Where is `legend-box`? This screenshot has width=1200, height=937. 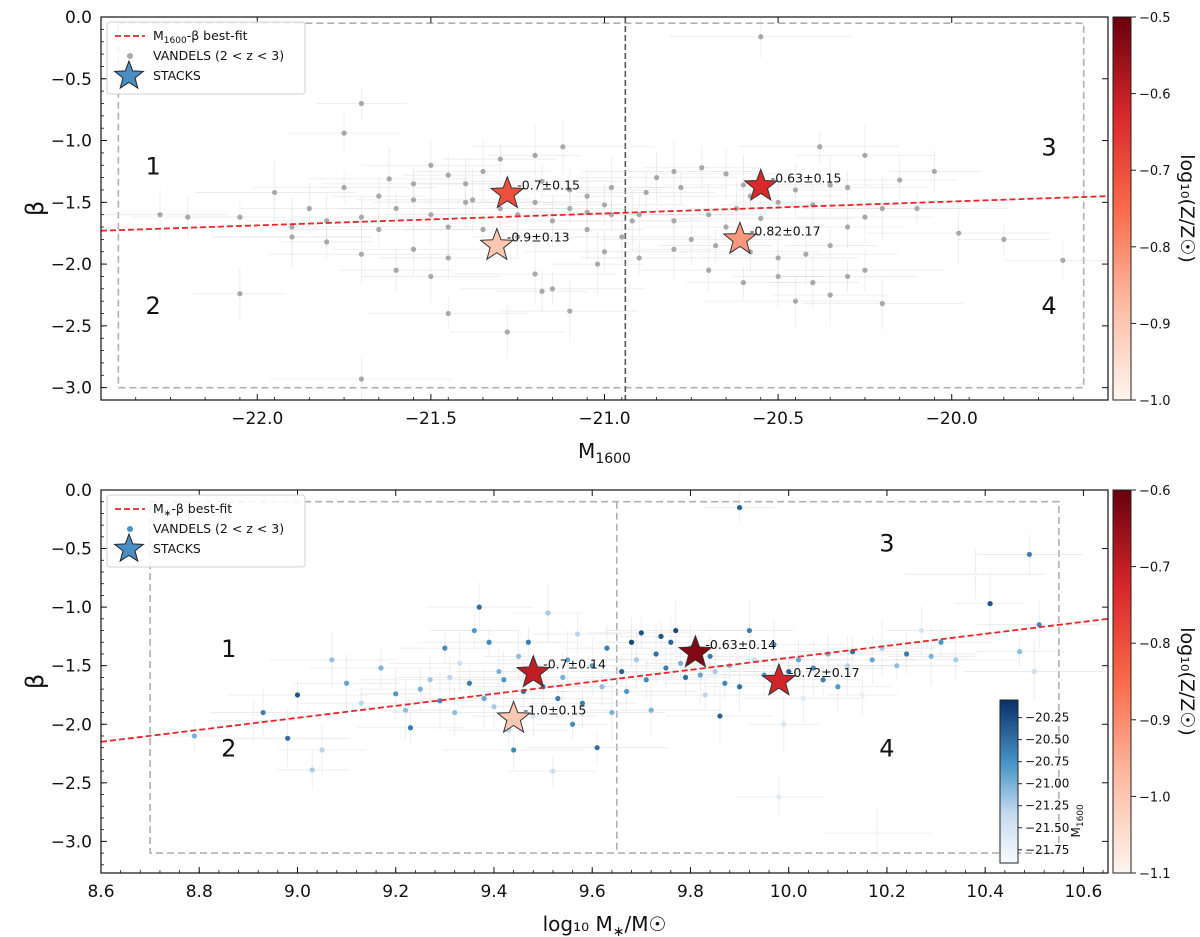 legend-box is located at coordinates (206, 58).